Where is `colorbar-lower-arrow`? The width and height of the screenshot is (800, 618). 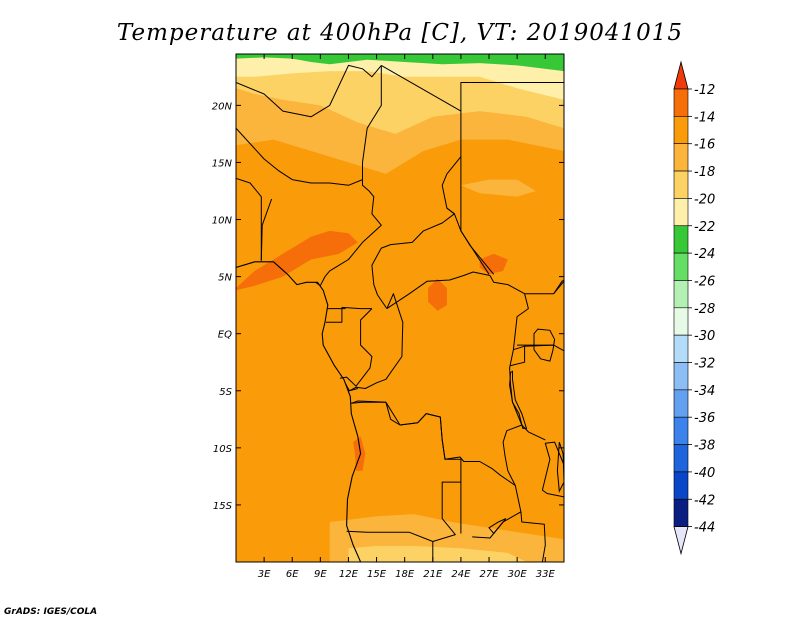 colorbar-lower-arrow is located at coordinates (681, 541).